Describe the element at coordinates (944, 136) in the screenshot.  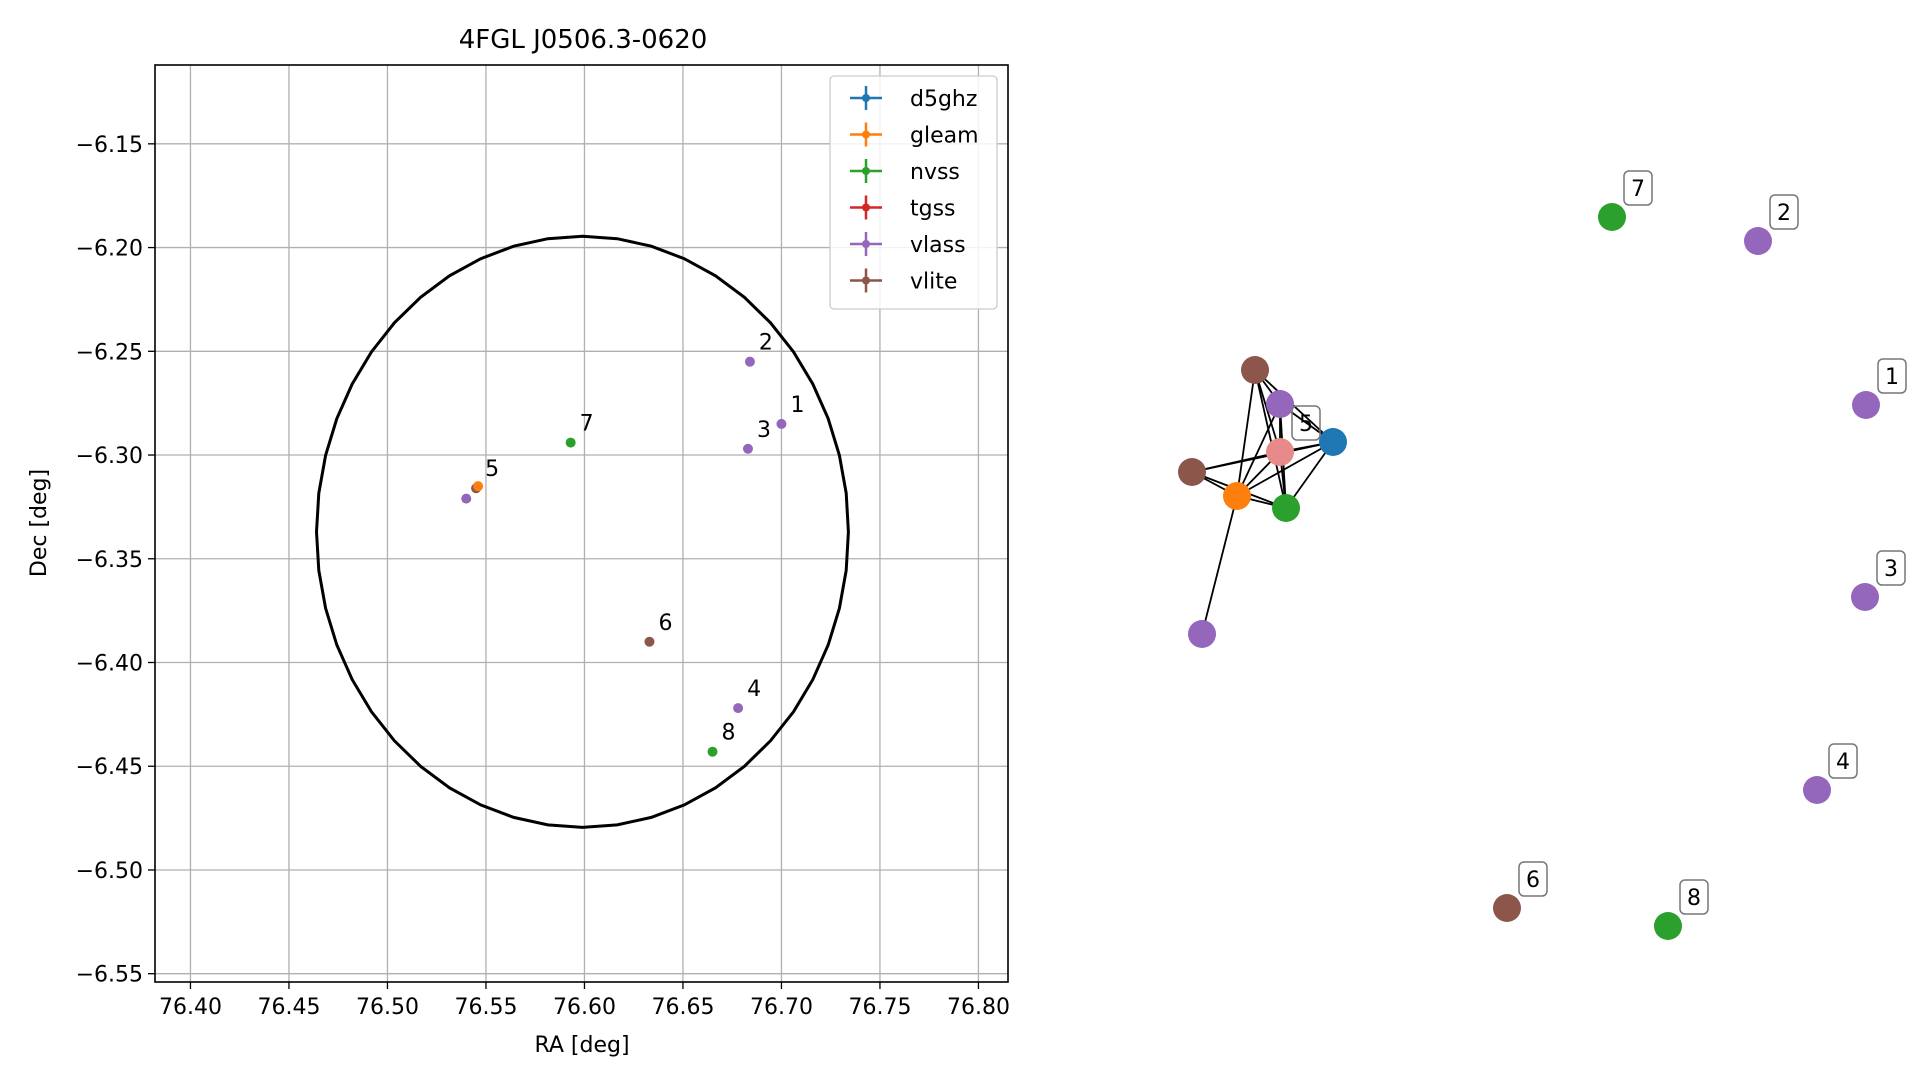
I see `legend-label: gleam` at that location.